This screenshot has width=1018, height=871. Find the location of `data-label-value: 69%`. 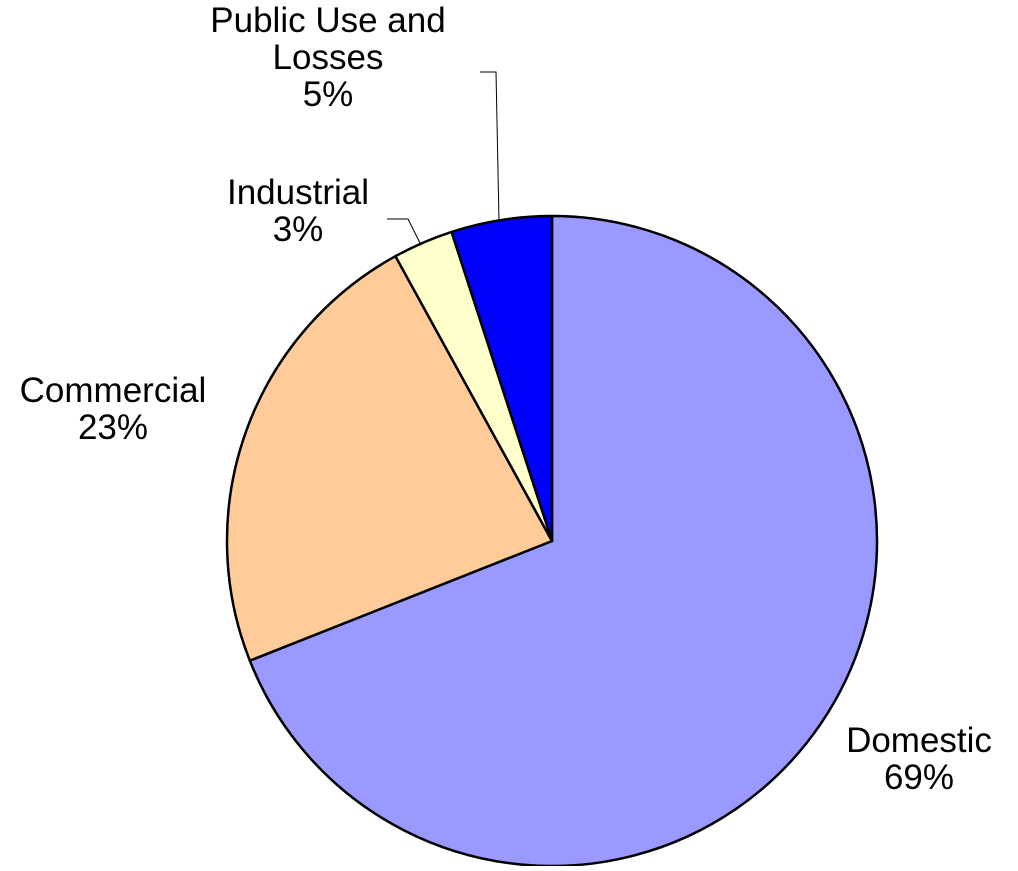

data-label-value: 69% is located at coordinates (919, 777).